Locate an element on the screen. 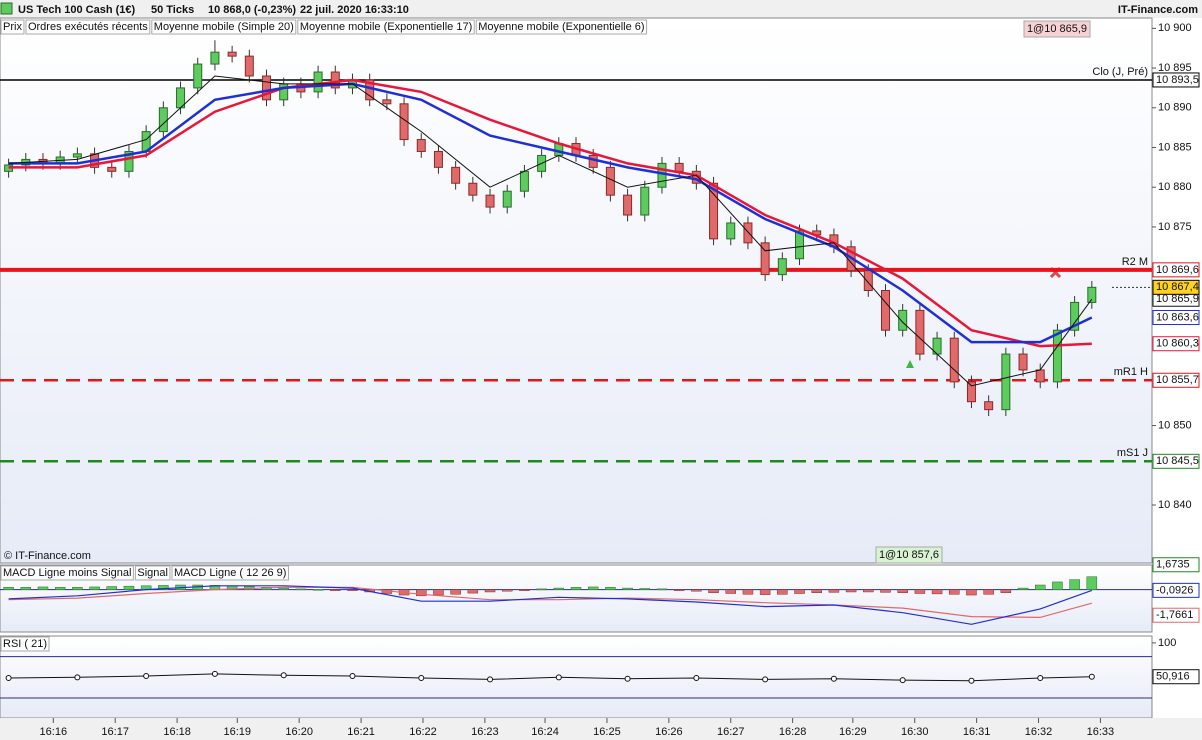  last-price: 10 868,0 (-0,23%) is located at coordinates (252, 10).